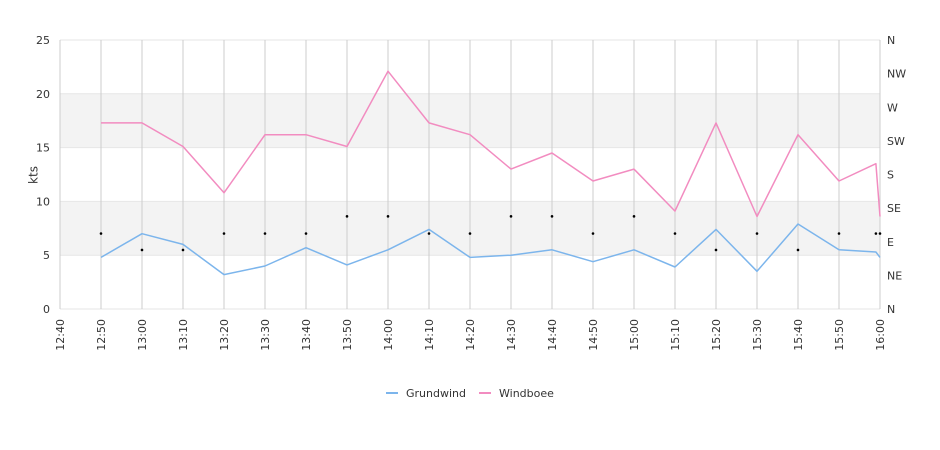  What do you see at coordinates (890, 242) in the screenshot?
I see `y2-tick-label: E` at bounding box center [890, 242].